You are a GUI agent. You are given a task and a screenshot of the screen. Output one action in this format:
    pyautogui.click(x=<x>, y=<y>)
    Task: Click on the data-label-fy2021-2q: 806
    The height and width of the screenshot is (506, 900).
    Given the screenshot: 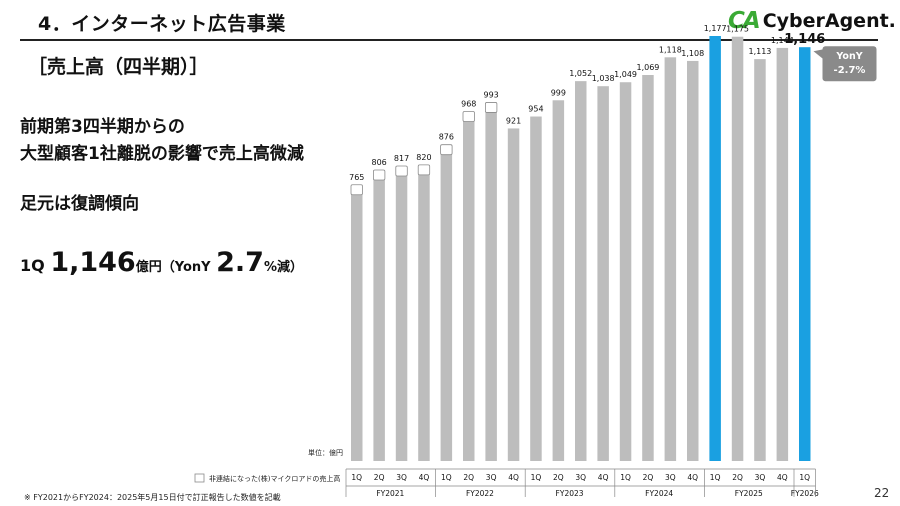 What is the action you would take?
    pyautogui.click(x=379, y=162)
    